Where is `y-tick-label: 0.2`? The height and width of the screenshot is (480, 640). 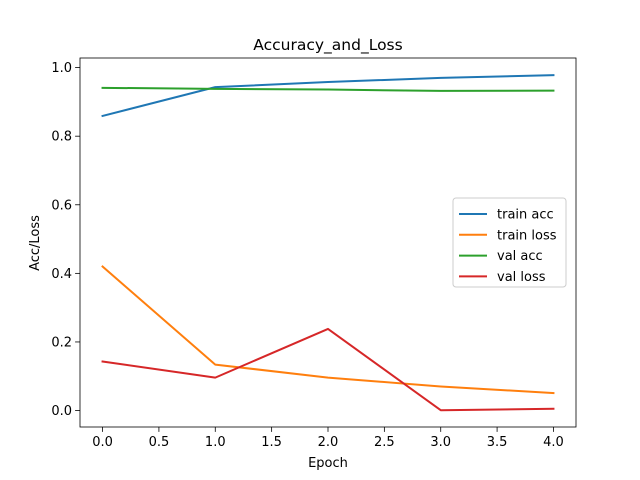 y-tick-label: 0.2 is located at coordinates (61, 342).